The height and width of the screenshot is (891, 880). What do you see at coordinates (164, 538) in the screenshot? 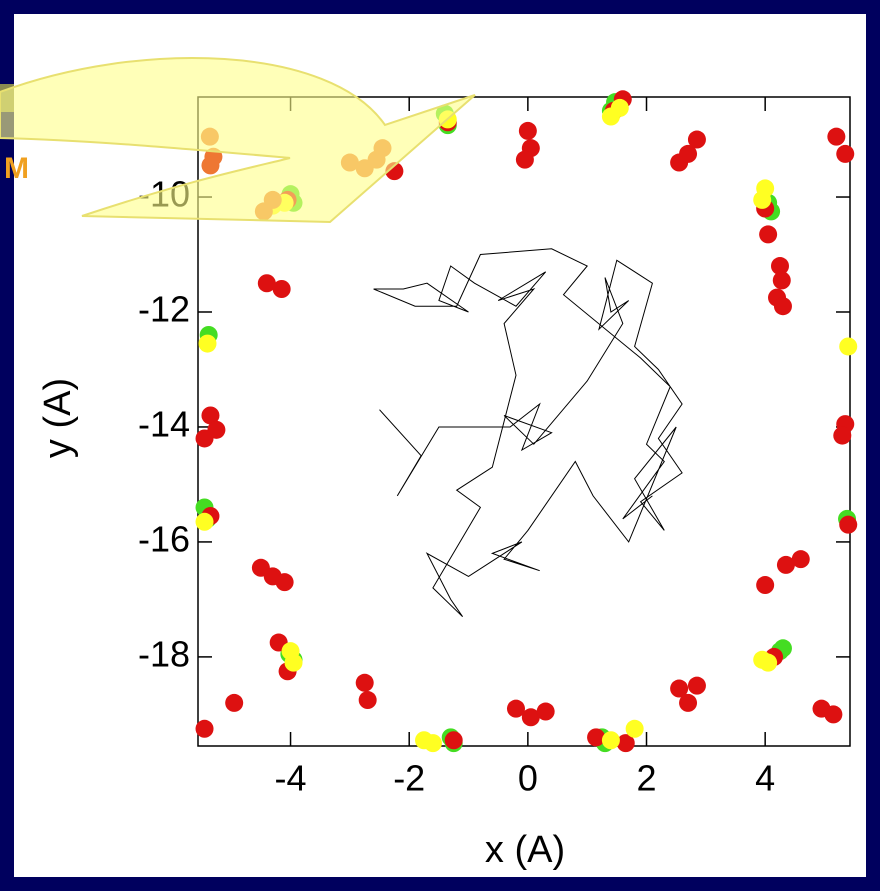
I see `y-tick-label: -16` at bounding box center [164, 538].